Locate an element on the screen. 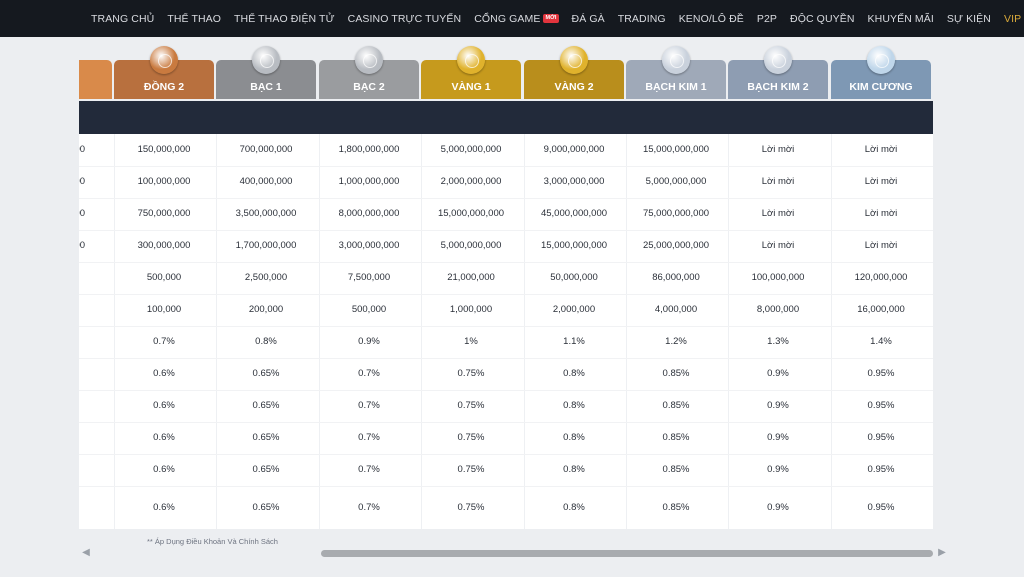 The width and height of the screenshot is (1024, 577). tier-header-8: BẠCH KIM 2 is located at coordinates (778, 91).